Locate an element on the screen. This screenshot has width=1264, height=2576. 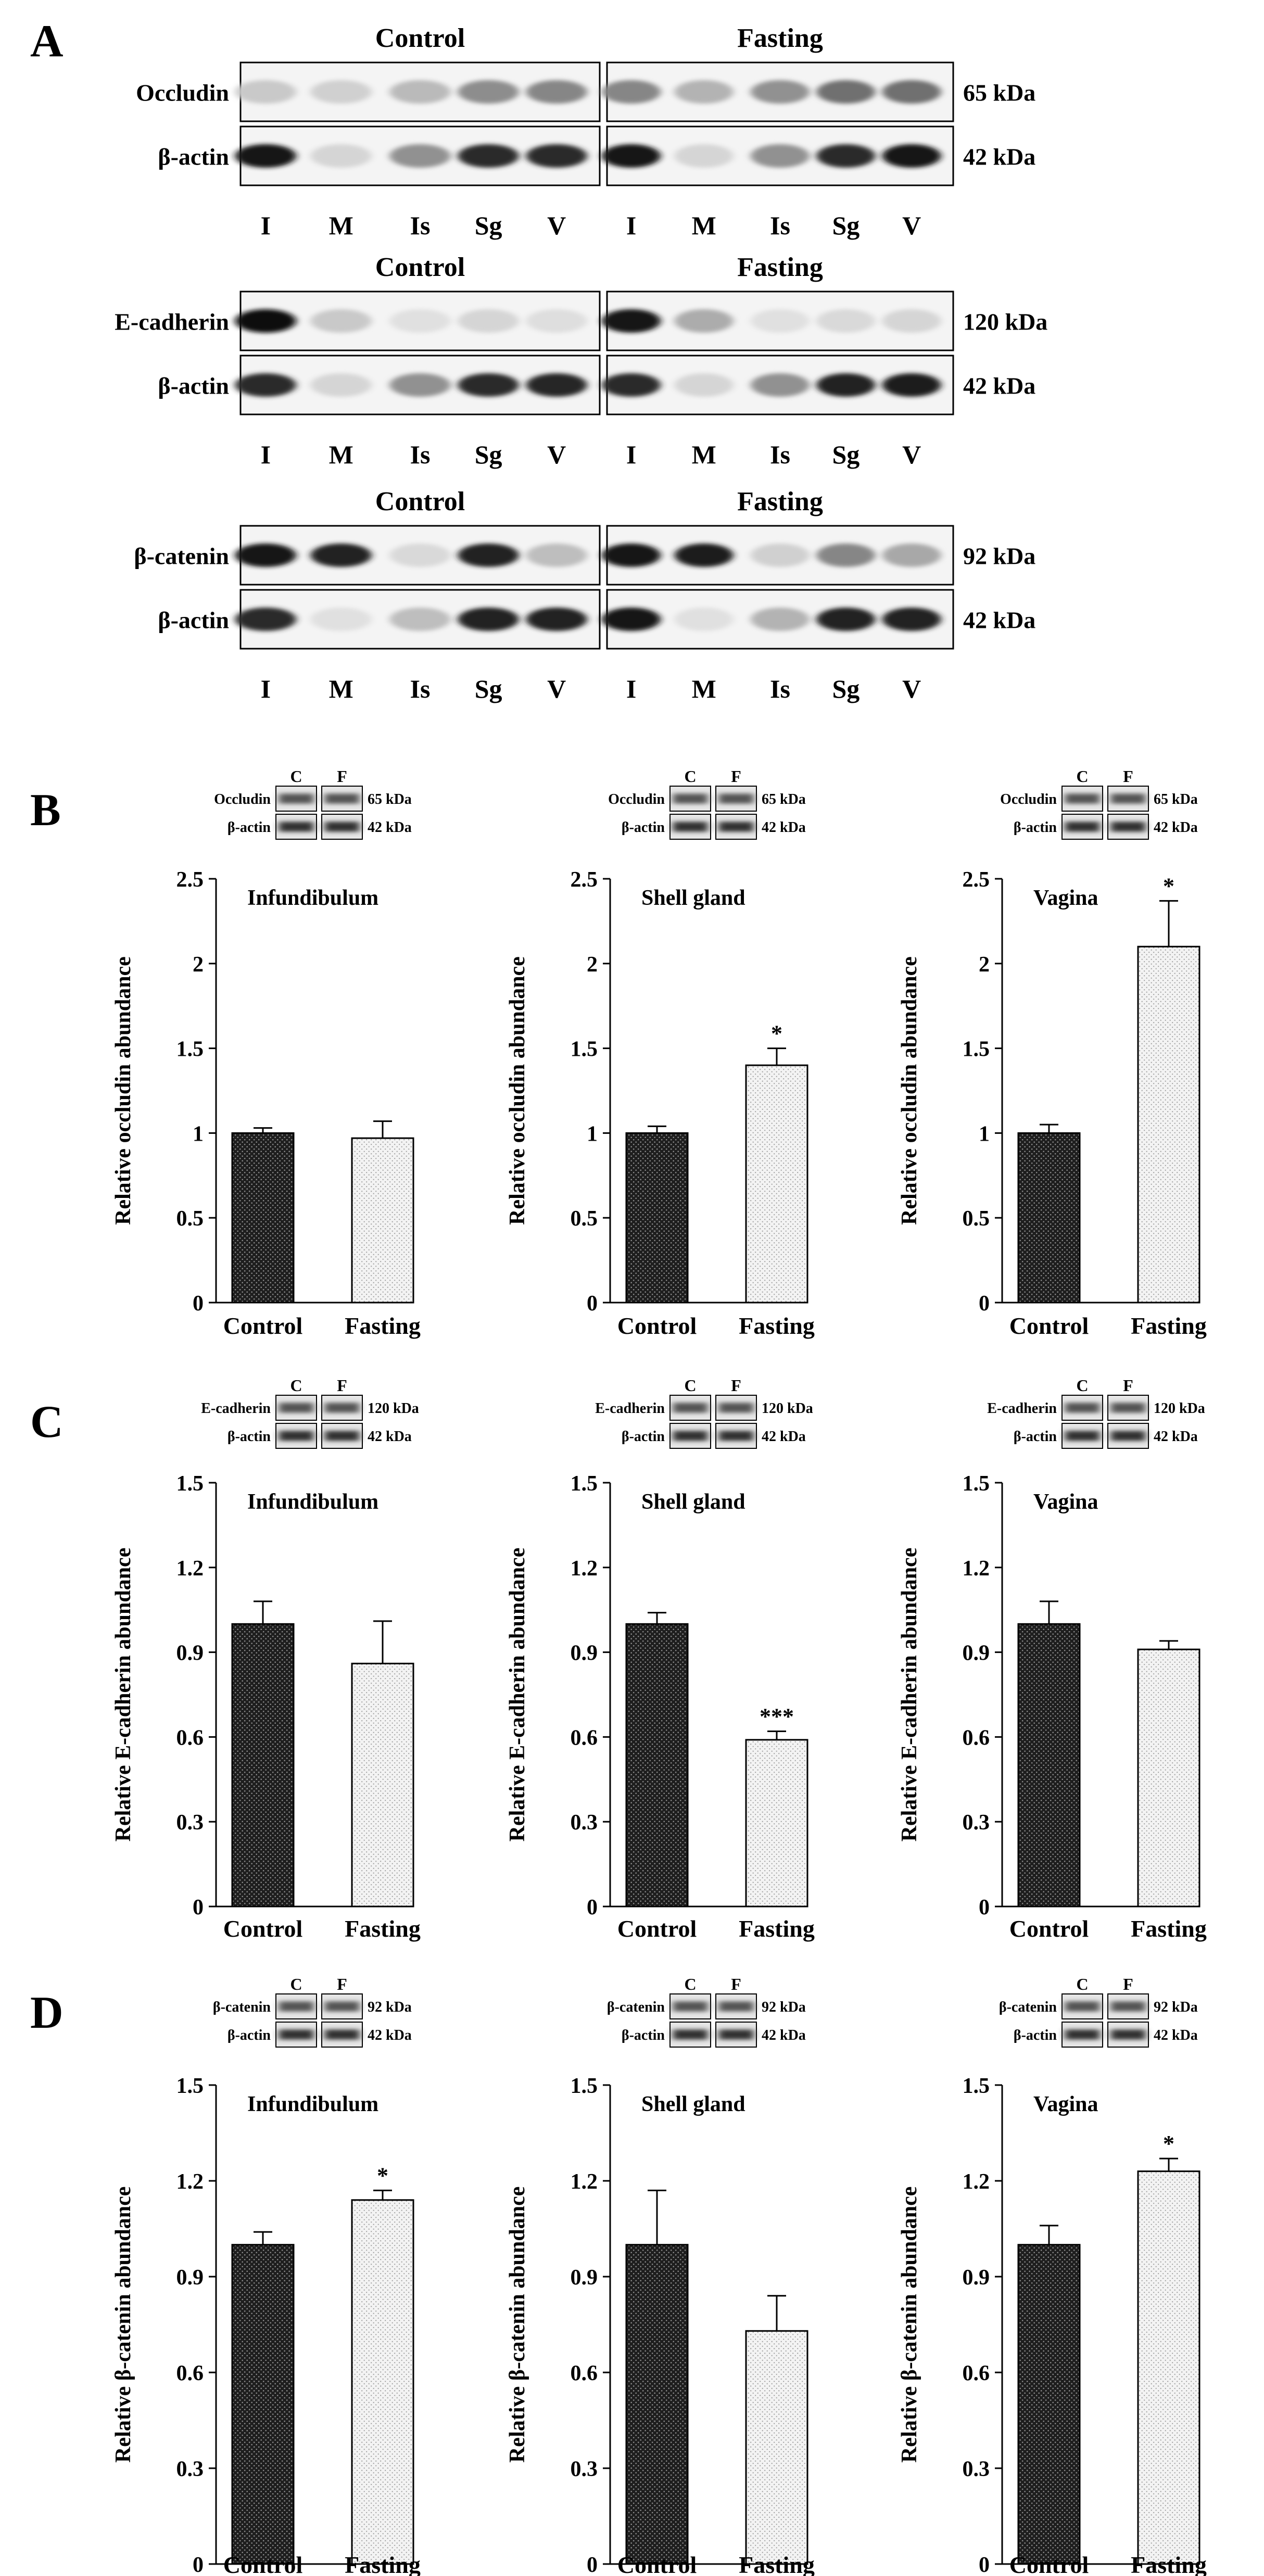
lane-label: Sg is located at coordinates (488, 225).